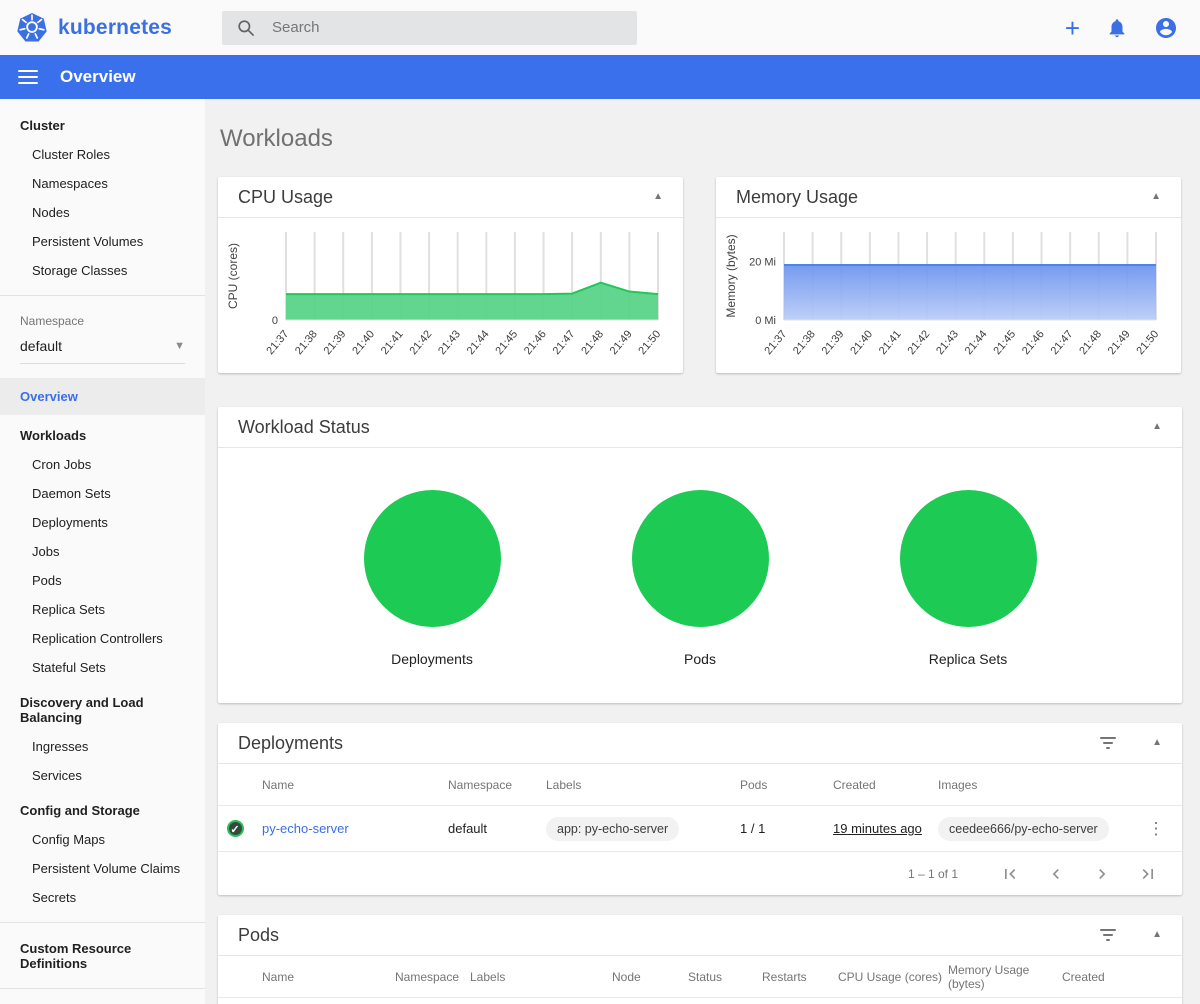 Image resolution: width=1200 pixels, height=1004 pixels. What do you see at coordinates (600, 77) in the screenshot?
I see `toolbar: Overview` at bounding box center [600, 77].